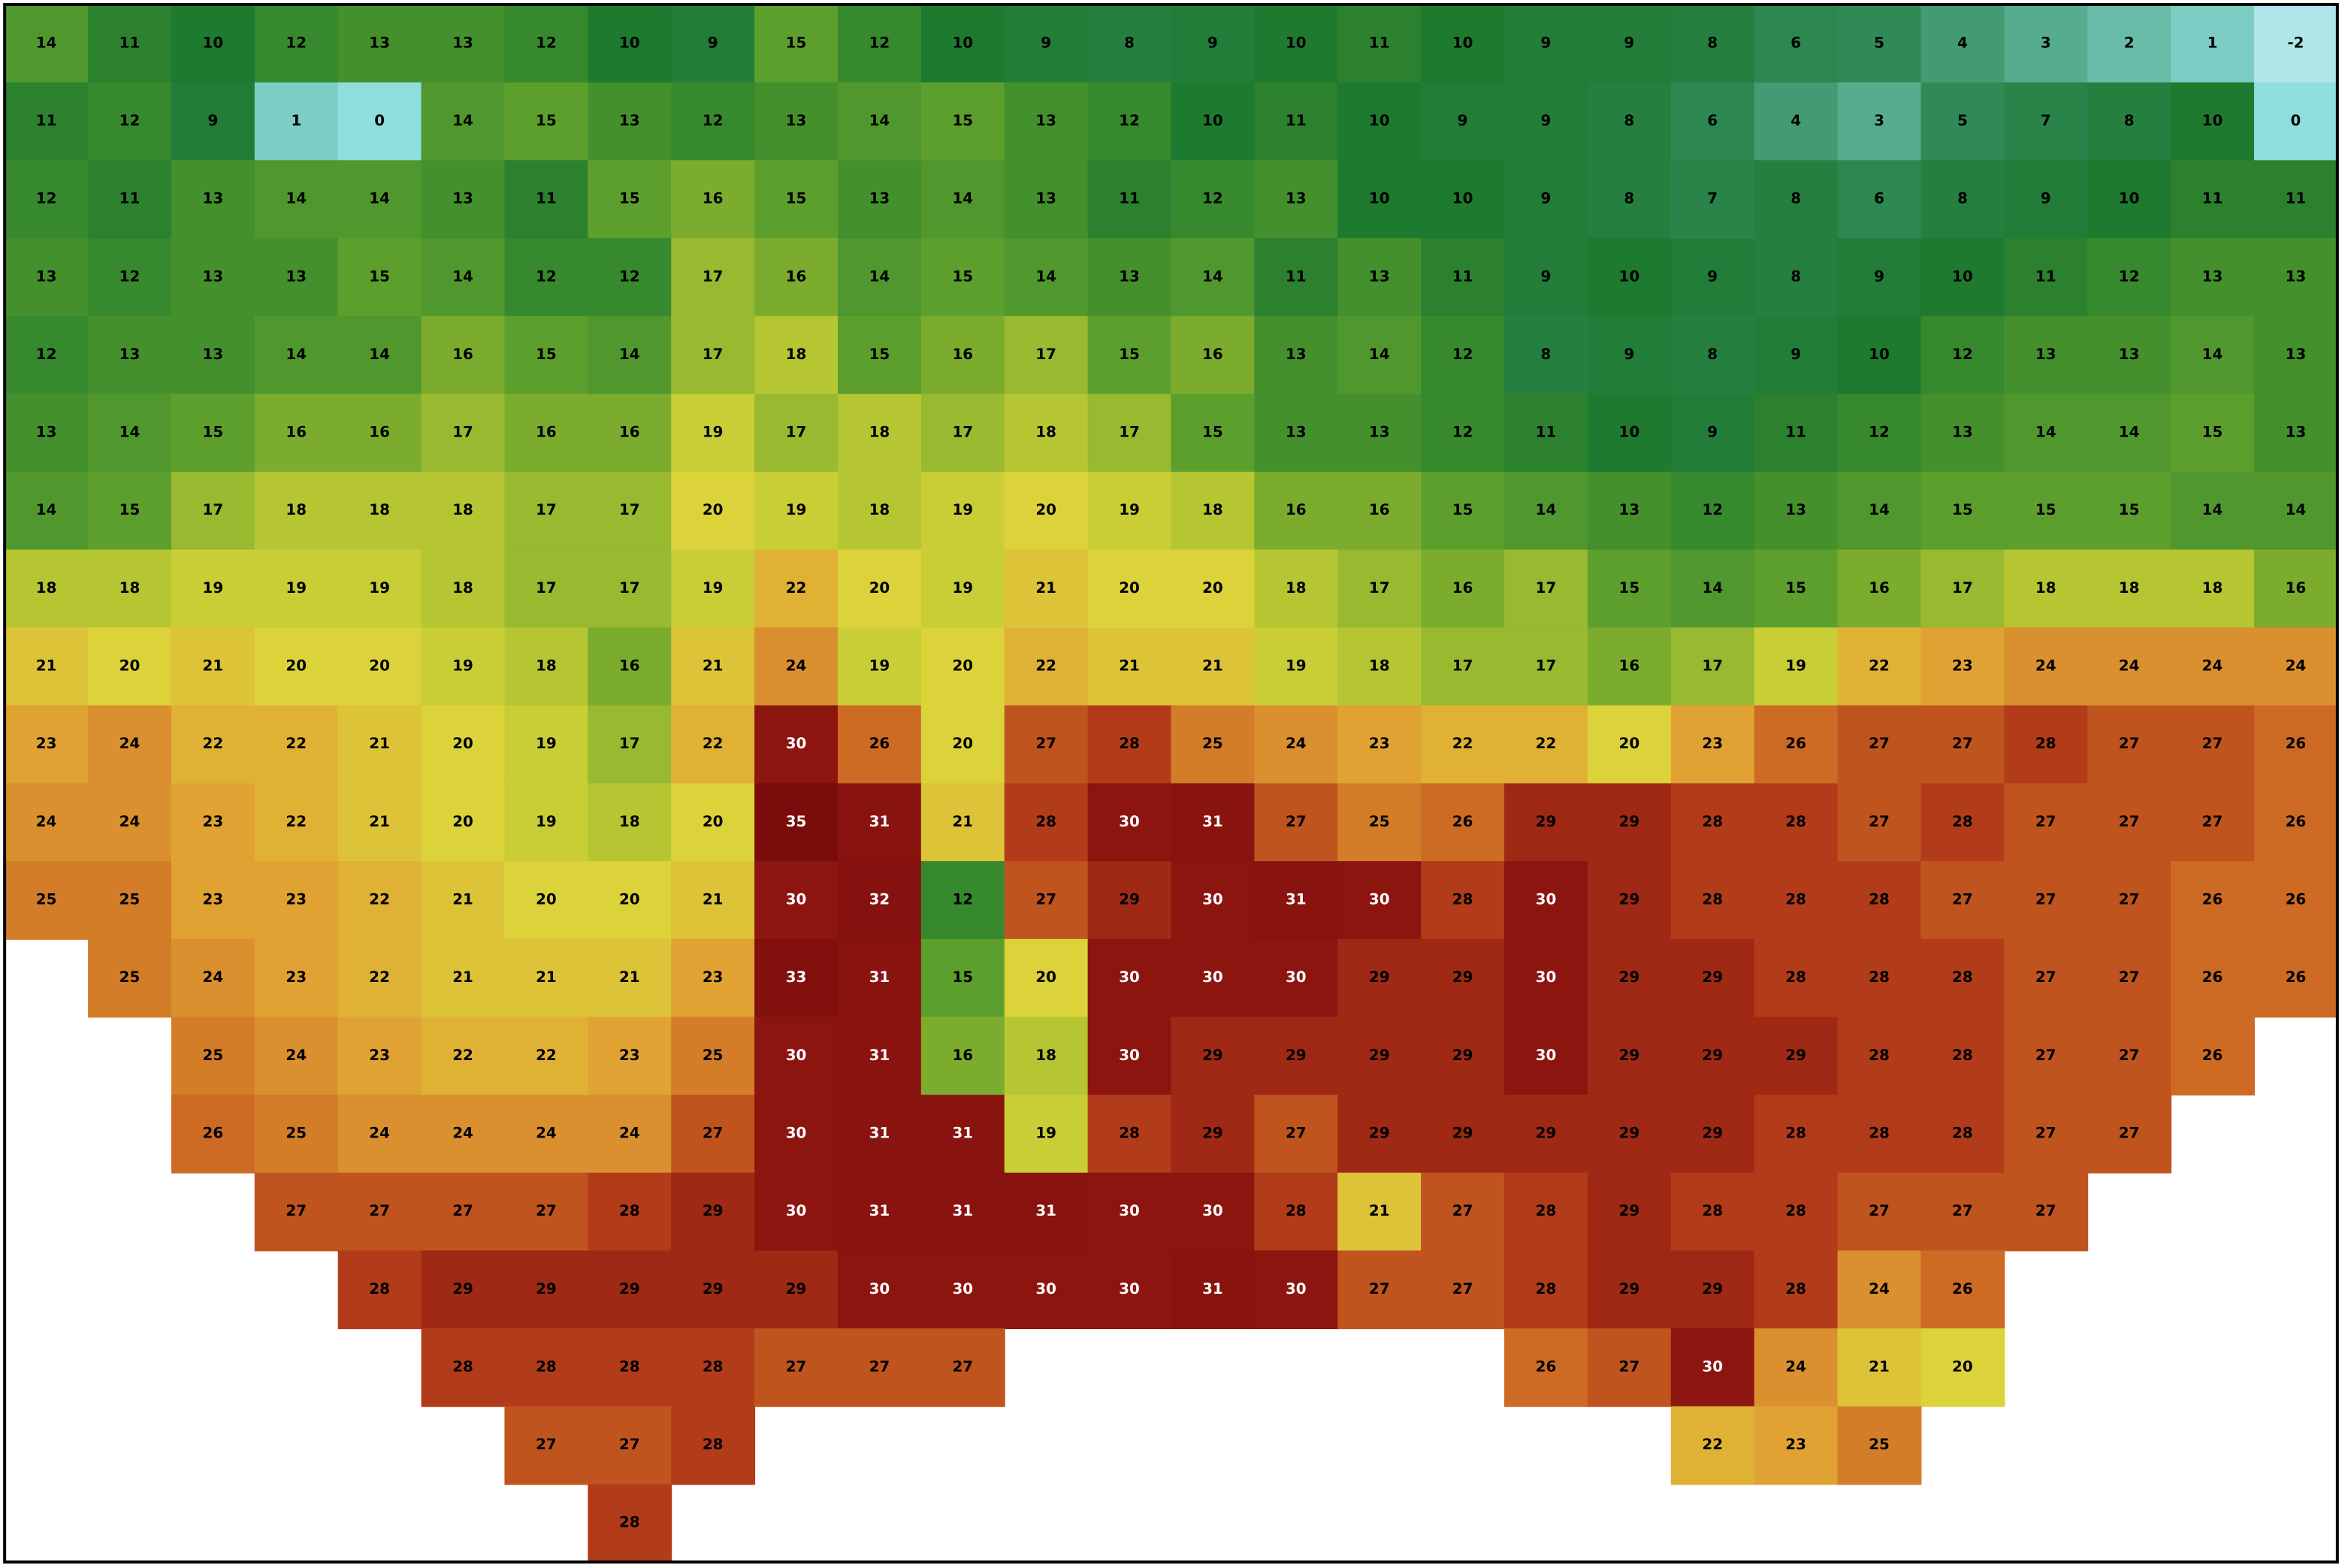 The image size is (2342, 1568). Describe the element at coordinates (713, 899) in the screenshot. I see `temperature-label: 21` at that location.